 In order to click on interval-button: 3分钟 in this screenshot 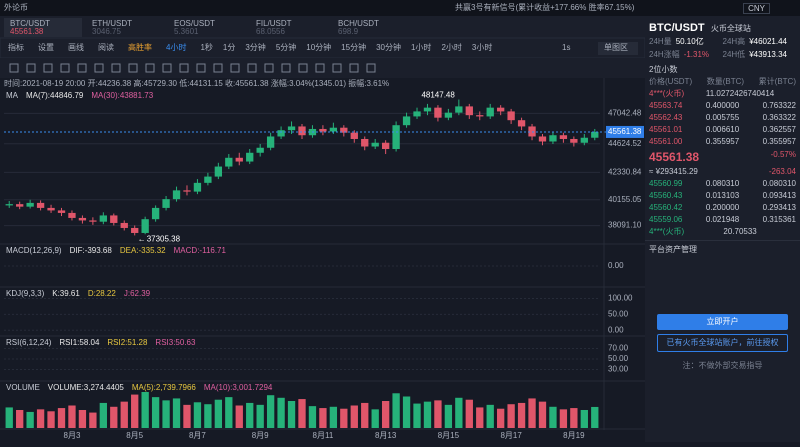, I will do `click(255, 47)`.